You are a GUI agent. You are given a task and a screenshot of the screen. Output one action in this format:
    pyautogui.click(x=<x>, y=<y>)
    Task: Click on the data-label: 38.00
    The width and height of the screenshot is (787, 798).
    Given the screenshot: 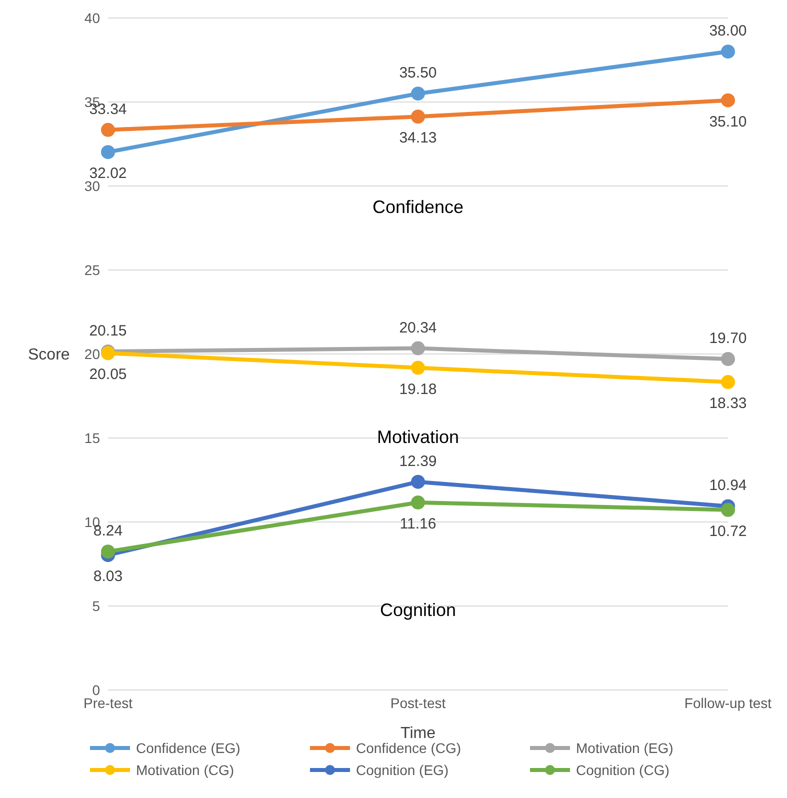 What is the action you would take?
    pyautogui.click(x=728, y=31)
    